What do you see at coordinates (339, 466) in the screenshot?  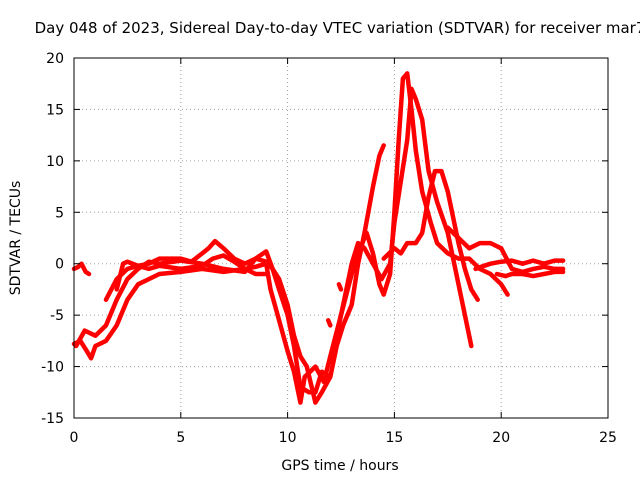 I see `x-axis-label: GPS time / hours` at bounding box center [339, 466].